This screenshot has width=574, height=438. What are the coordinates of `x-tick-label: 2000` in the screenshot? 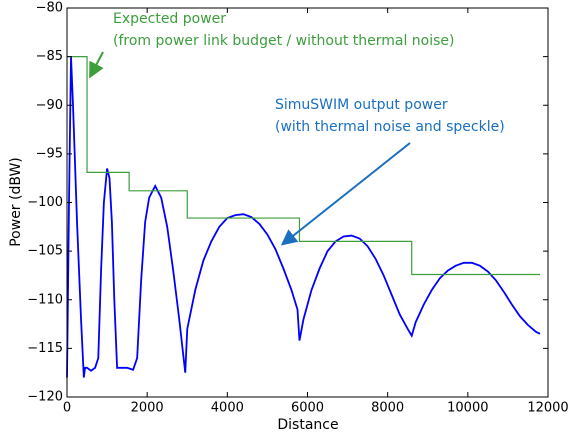 It's located at (147, 408).